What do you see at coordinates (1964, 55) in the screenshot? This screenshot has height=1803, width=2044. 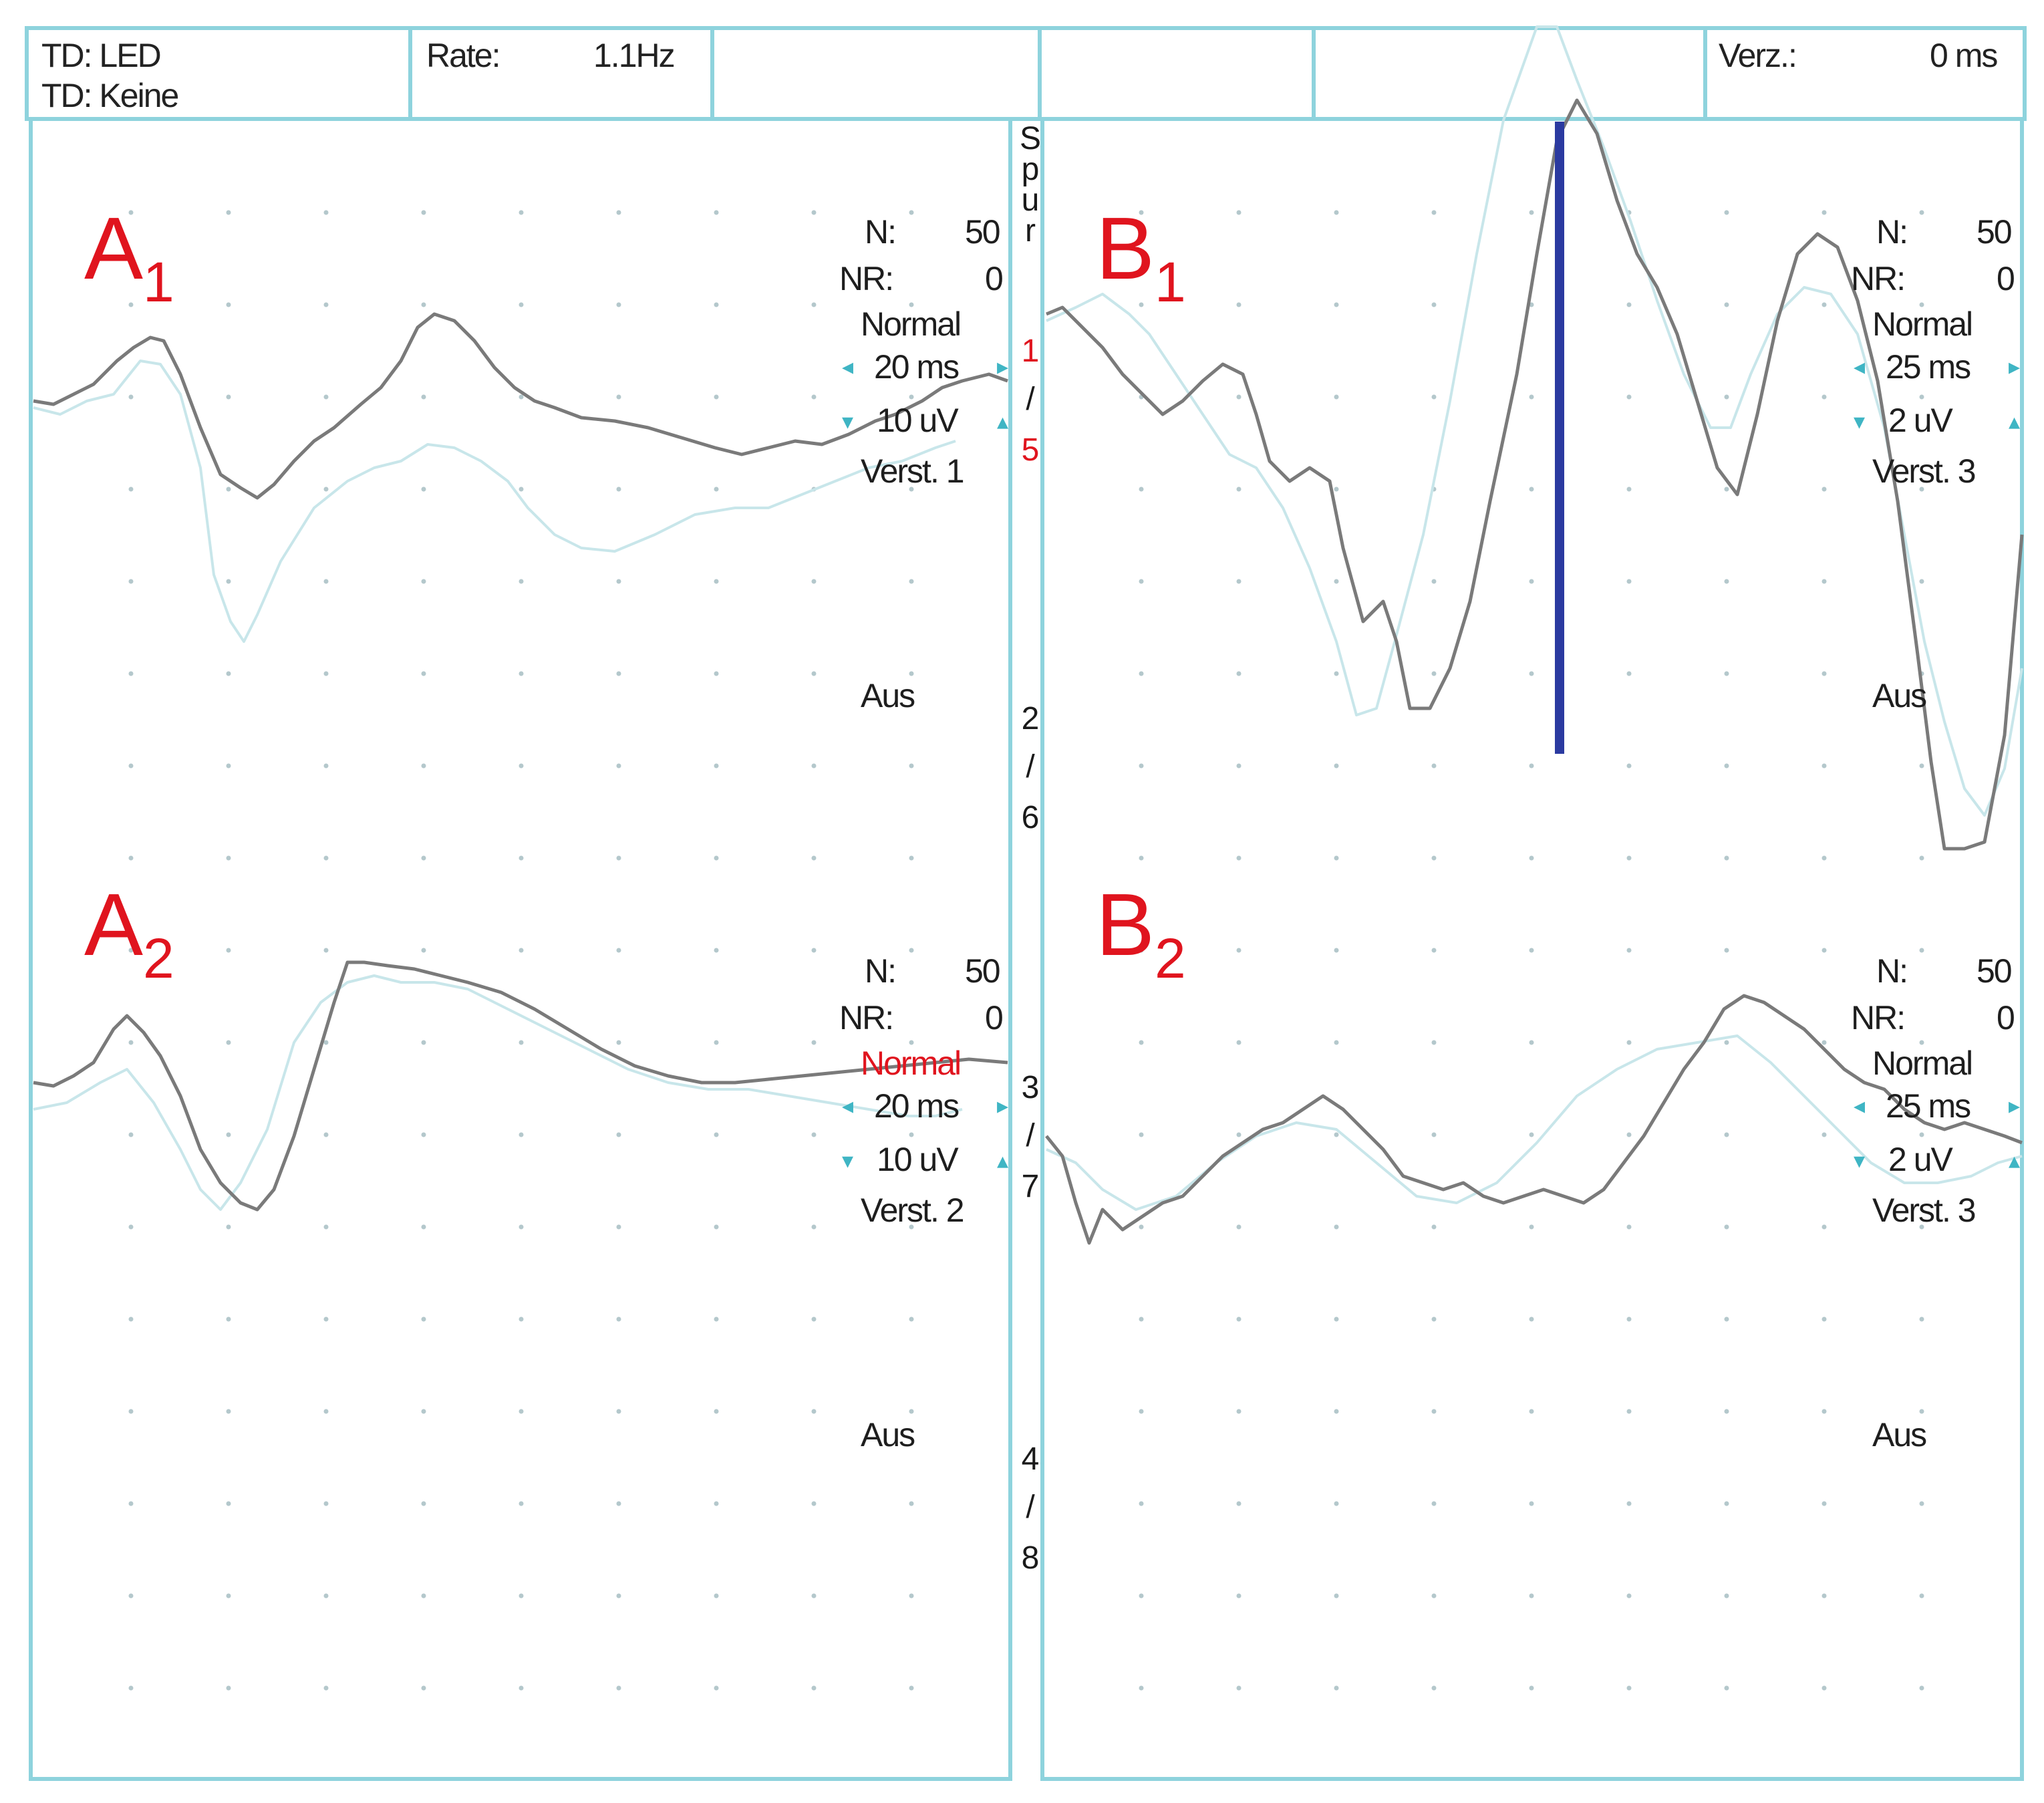 I see `delay-value: 0 ms` at bounding box center [1964, 55].